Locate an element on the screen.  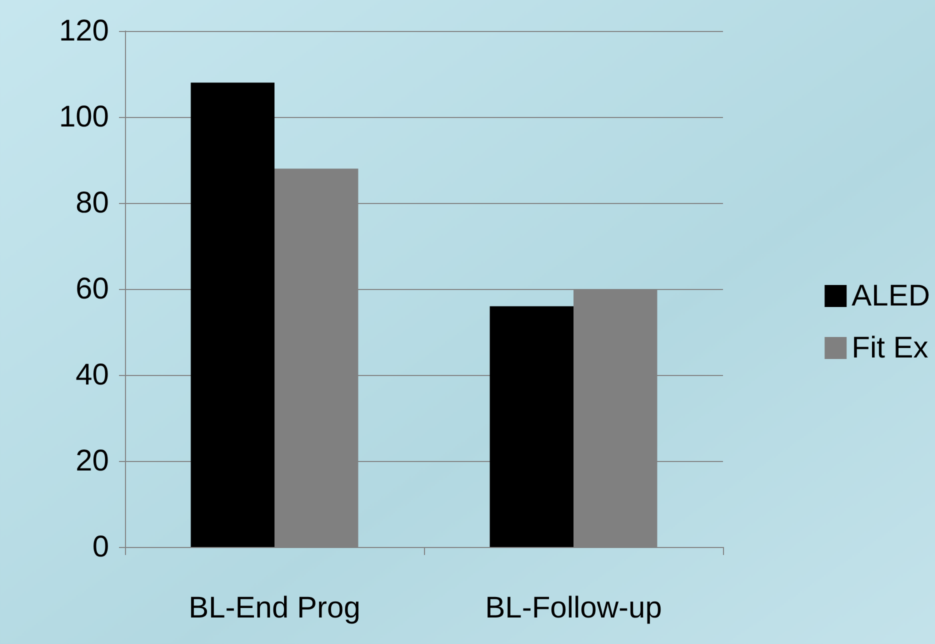
y-tick-label: 40 is located at coordinates (92, 375).